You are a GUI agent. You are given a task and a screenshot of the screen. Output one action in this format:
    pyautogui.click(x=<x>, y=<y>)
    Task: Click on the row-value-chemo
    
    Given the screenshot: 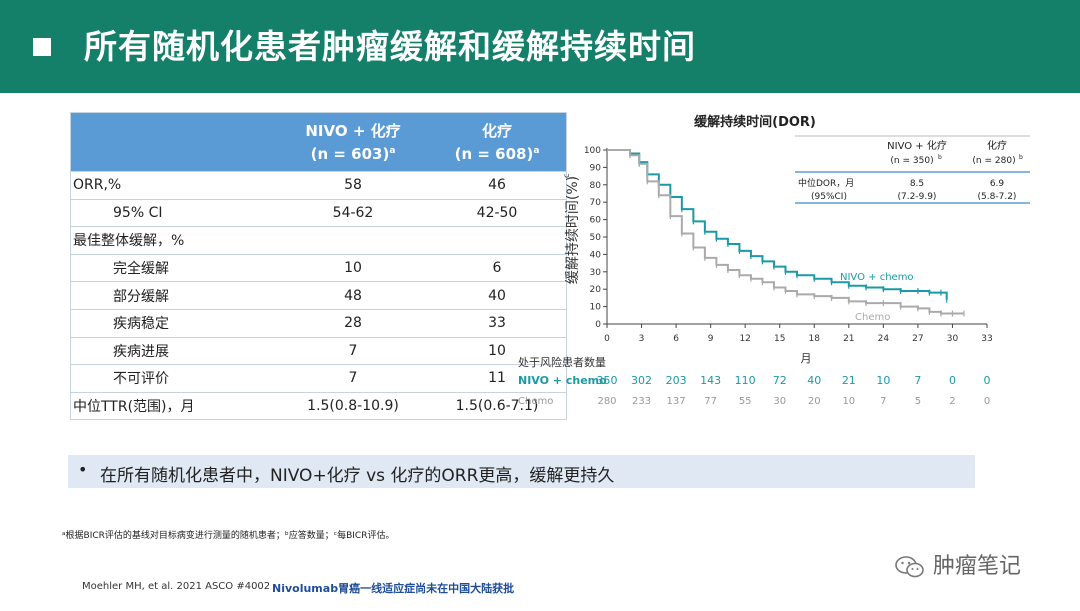 What is the action you would take?
    pyautogui.click(x=497, y=240)
    